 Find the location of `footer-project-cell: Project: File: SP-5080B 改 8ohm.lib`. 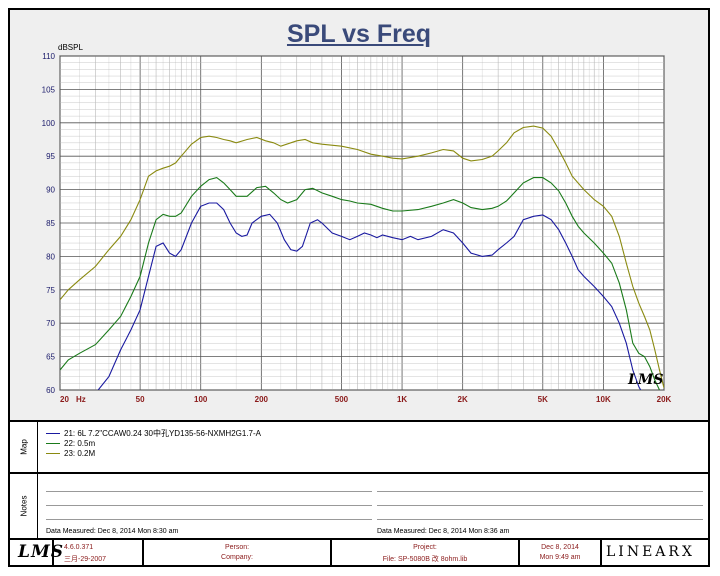

footer-project-cell: Project: File: SP-5080B 改 8ohm.lib is located at coordinates (426, 552).